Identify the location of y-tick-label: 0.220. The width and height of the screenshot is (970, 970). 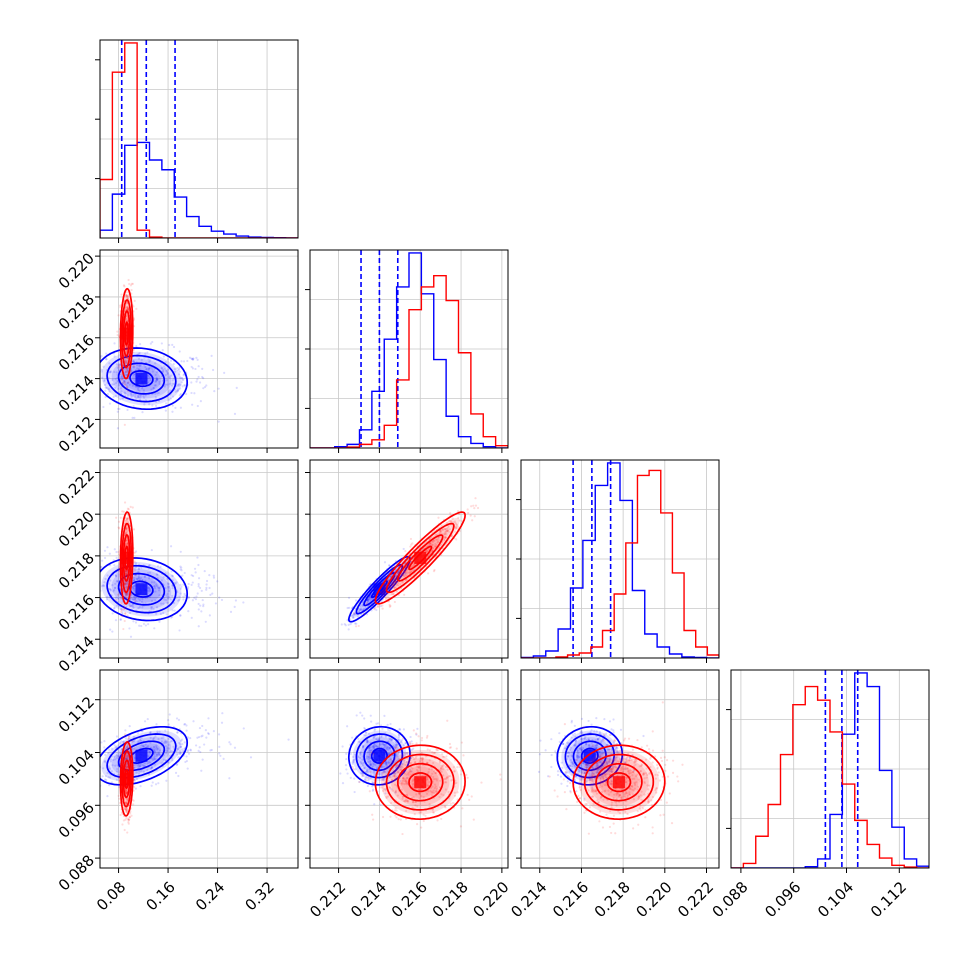
(76, 528).